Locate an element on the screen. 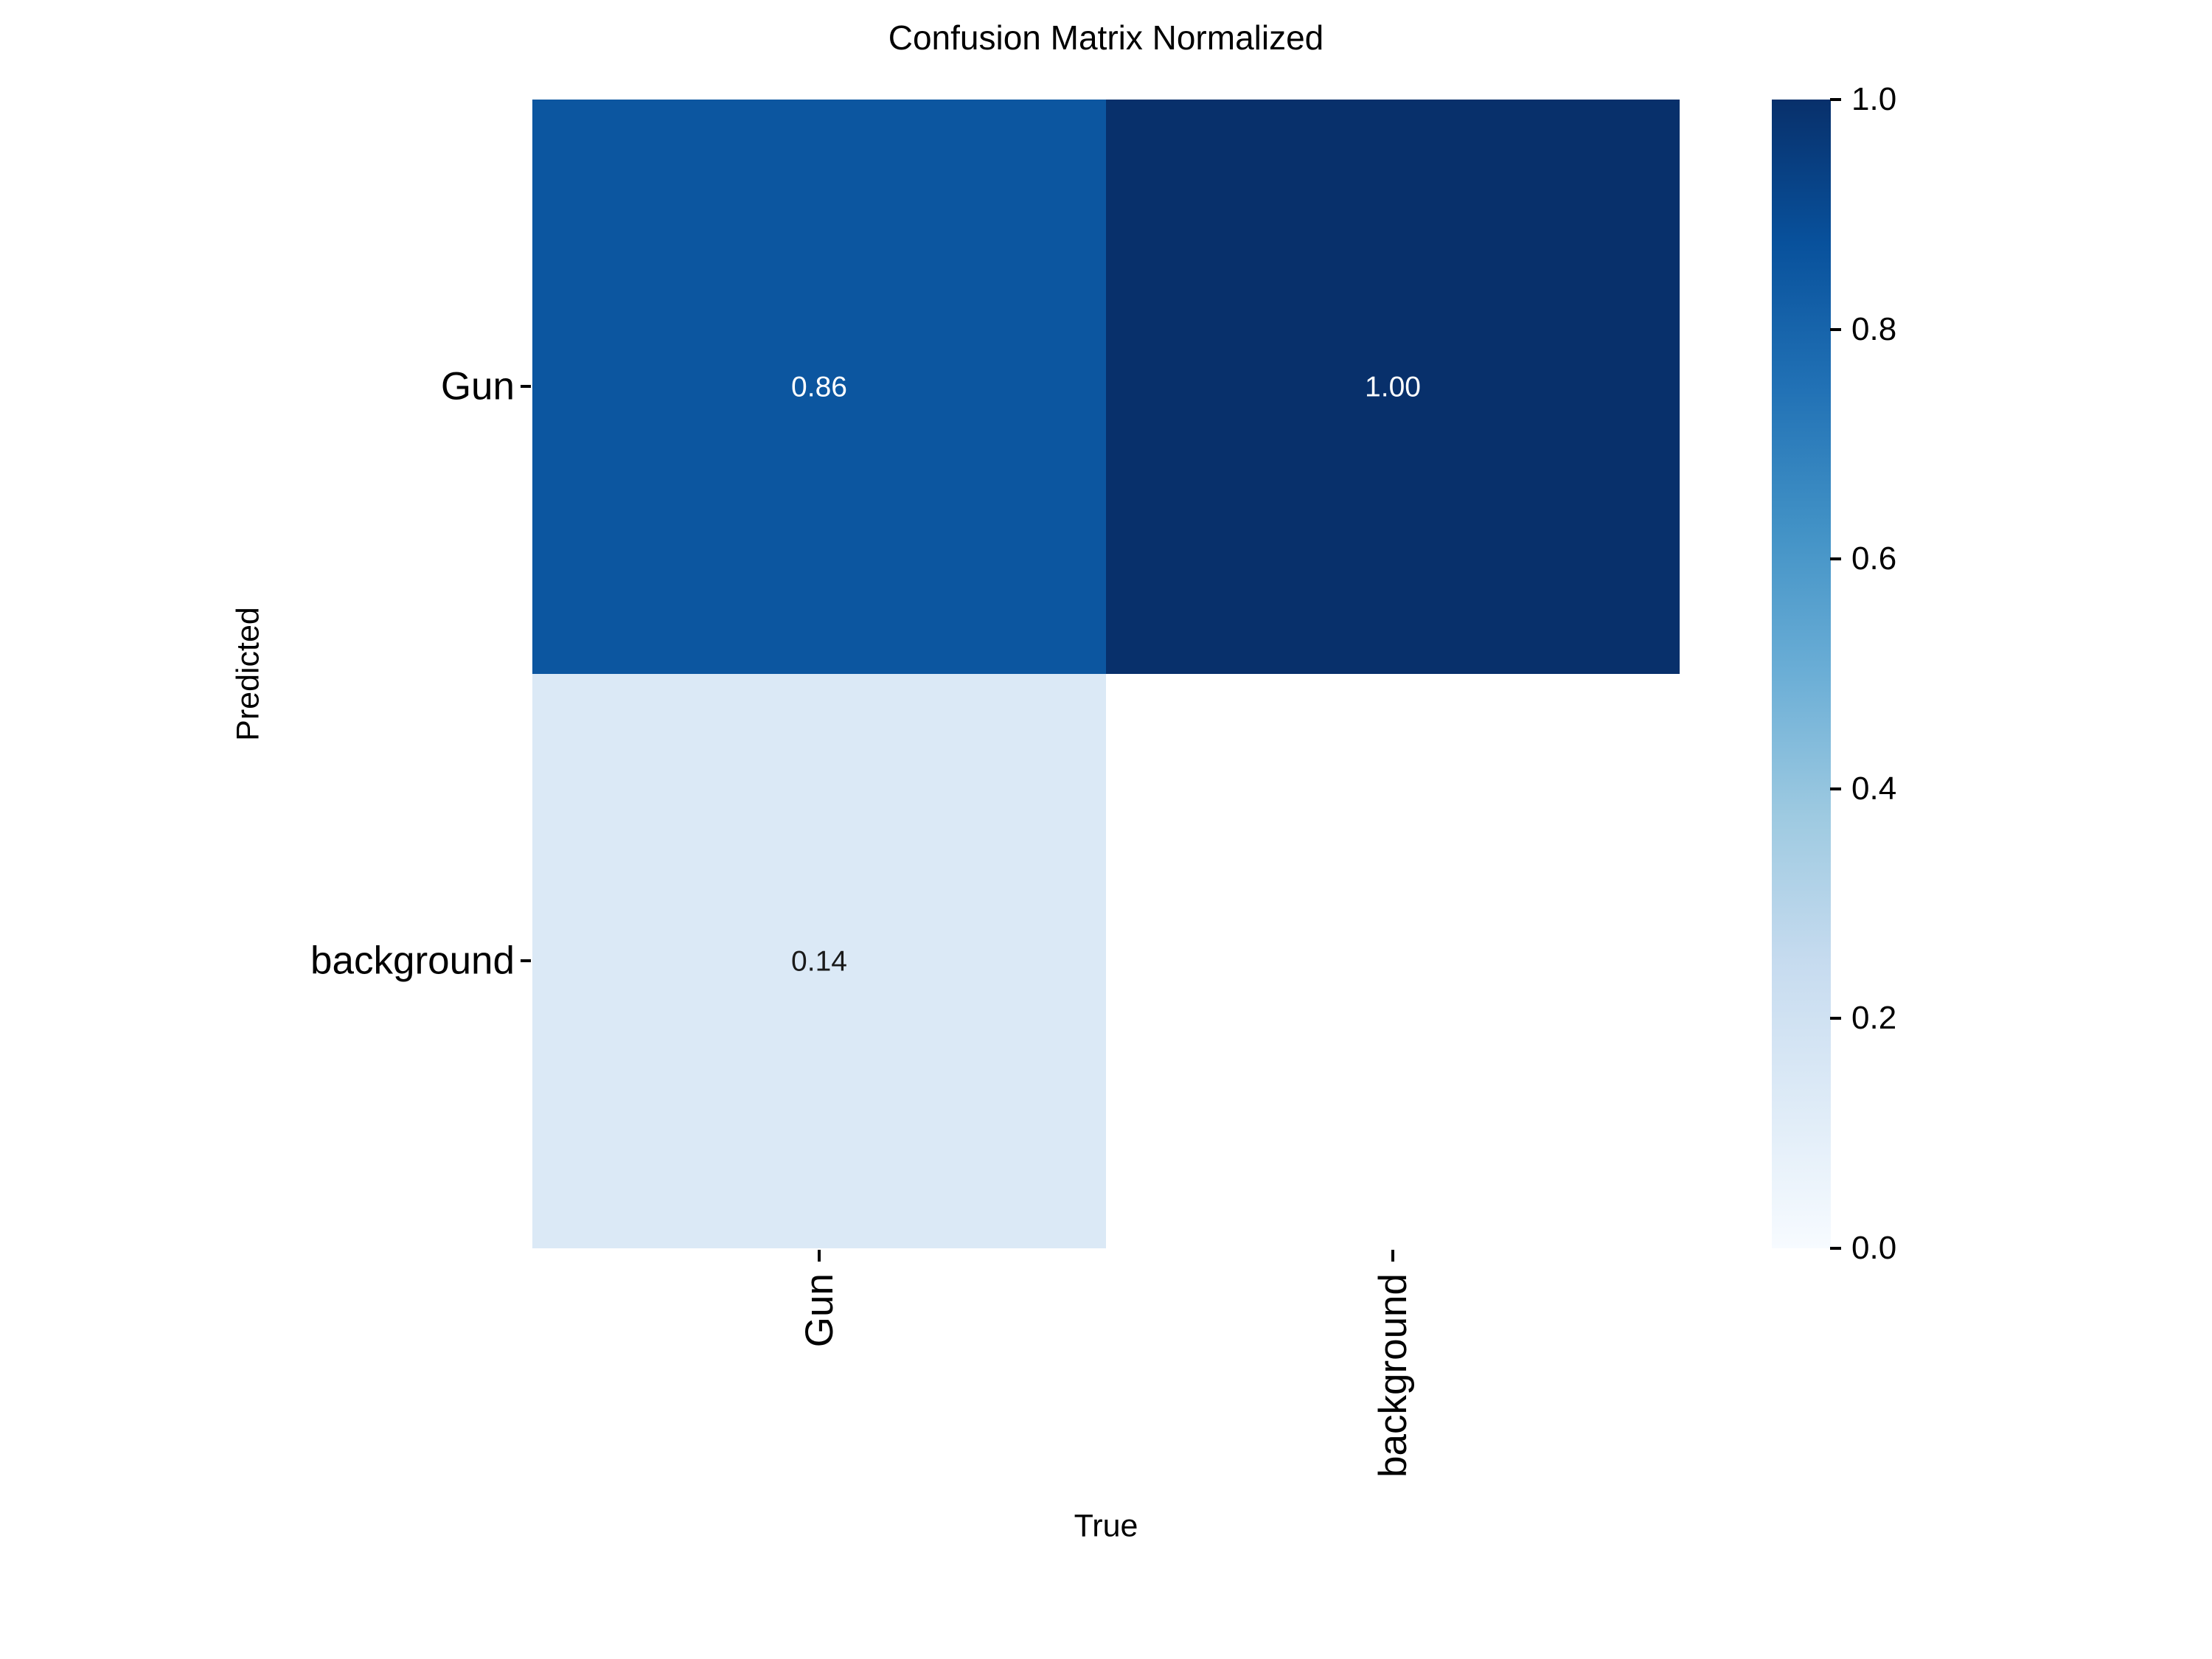  colorbar-tick-label: 0.6 is located at coordinates (1874, 558).